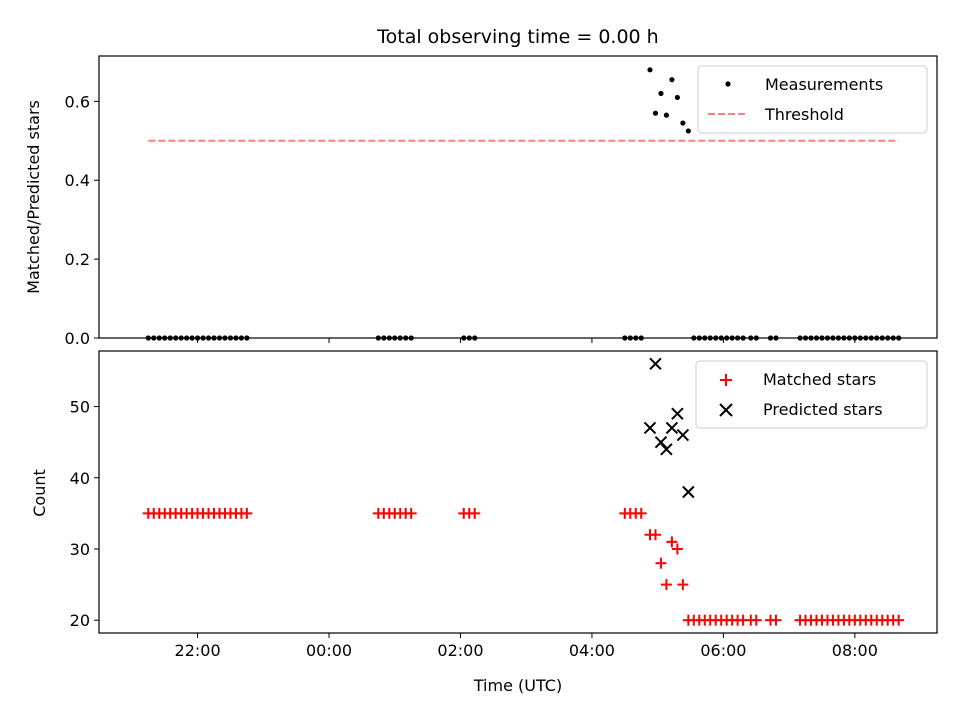  What do you see at coordinates (80, 407) in the screenshot?
I see `bottom-y-tick-label: 50` at bounding box center [80, 407].